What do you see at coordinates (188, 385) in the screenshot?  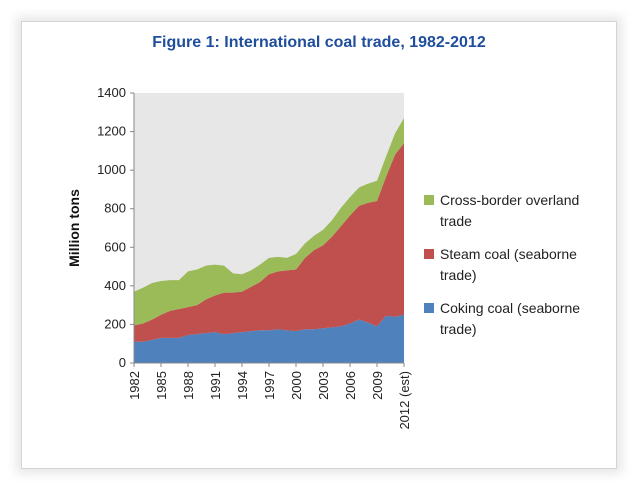 I see `x-tick-label: 1988` at bounding box center [188, 385].